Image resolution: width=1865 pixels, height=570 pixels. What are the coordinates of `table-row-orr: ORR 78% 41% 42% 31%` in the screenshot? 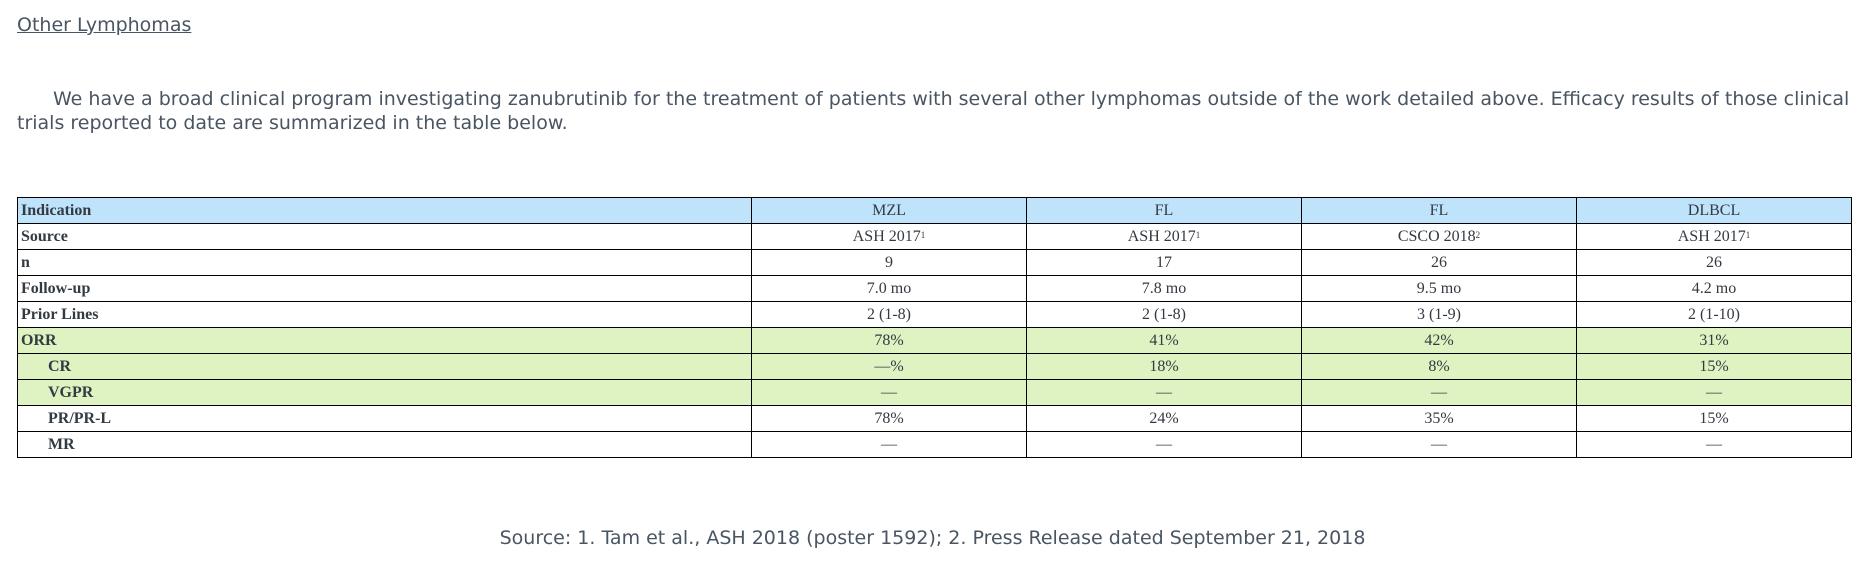 It's located at (934, 340).